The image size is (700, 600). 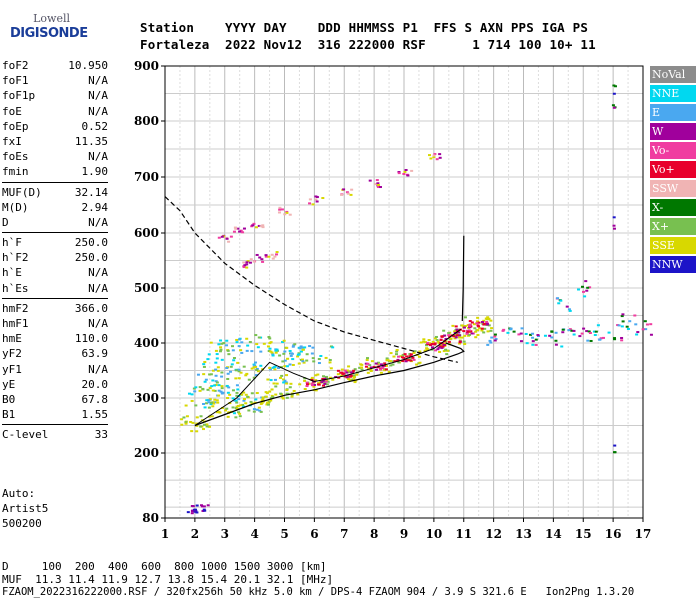 I want to click on x-tick-label: 12, so click(x=493, y=534).